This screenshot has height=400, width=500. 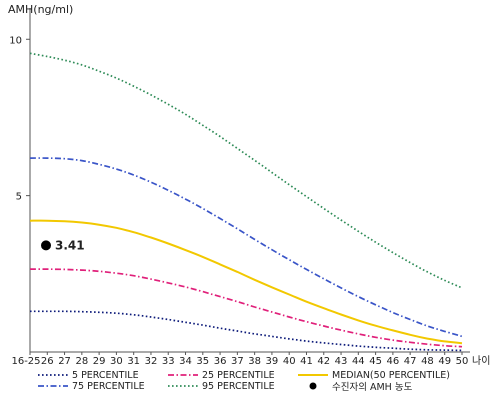 What do you see at coordinates (108, 386) in the screenshot?
I see `legend-entry: 75 PERCENTILE` at bounding box center [108, 386].